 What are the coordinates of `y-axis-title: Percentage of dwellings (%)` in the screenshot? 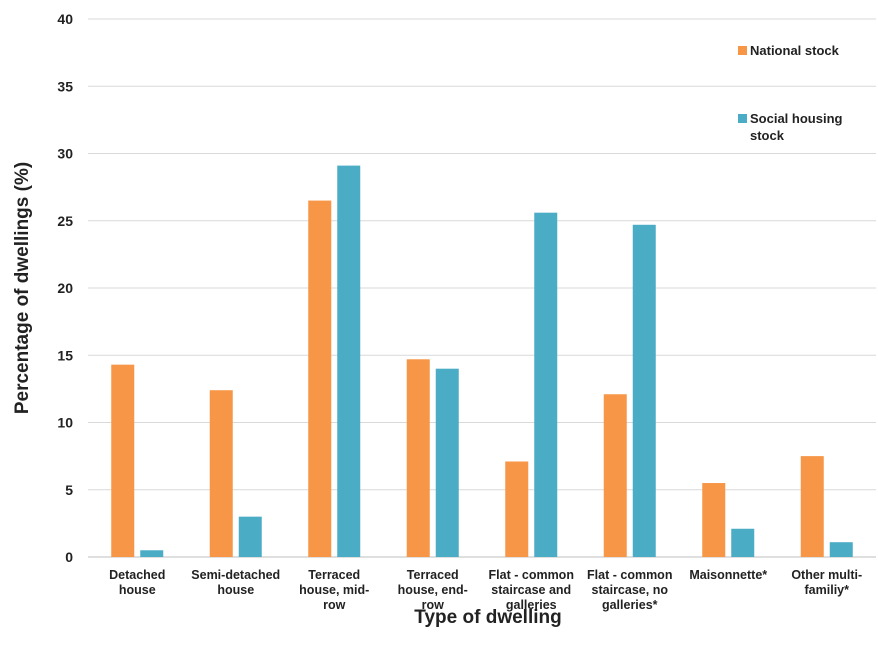 It's located at (22, 288).